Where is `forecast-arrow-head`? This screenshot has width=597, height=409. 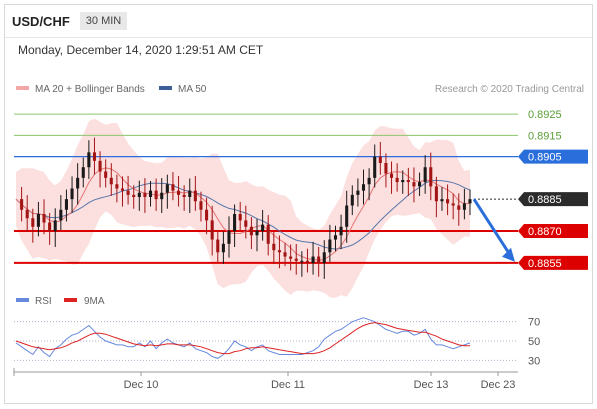
forecast-arrow-head is located at coordinates (508, 254).